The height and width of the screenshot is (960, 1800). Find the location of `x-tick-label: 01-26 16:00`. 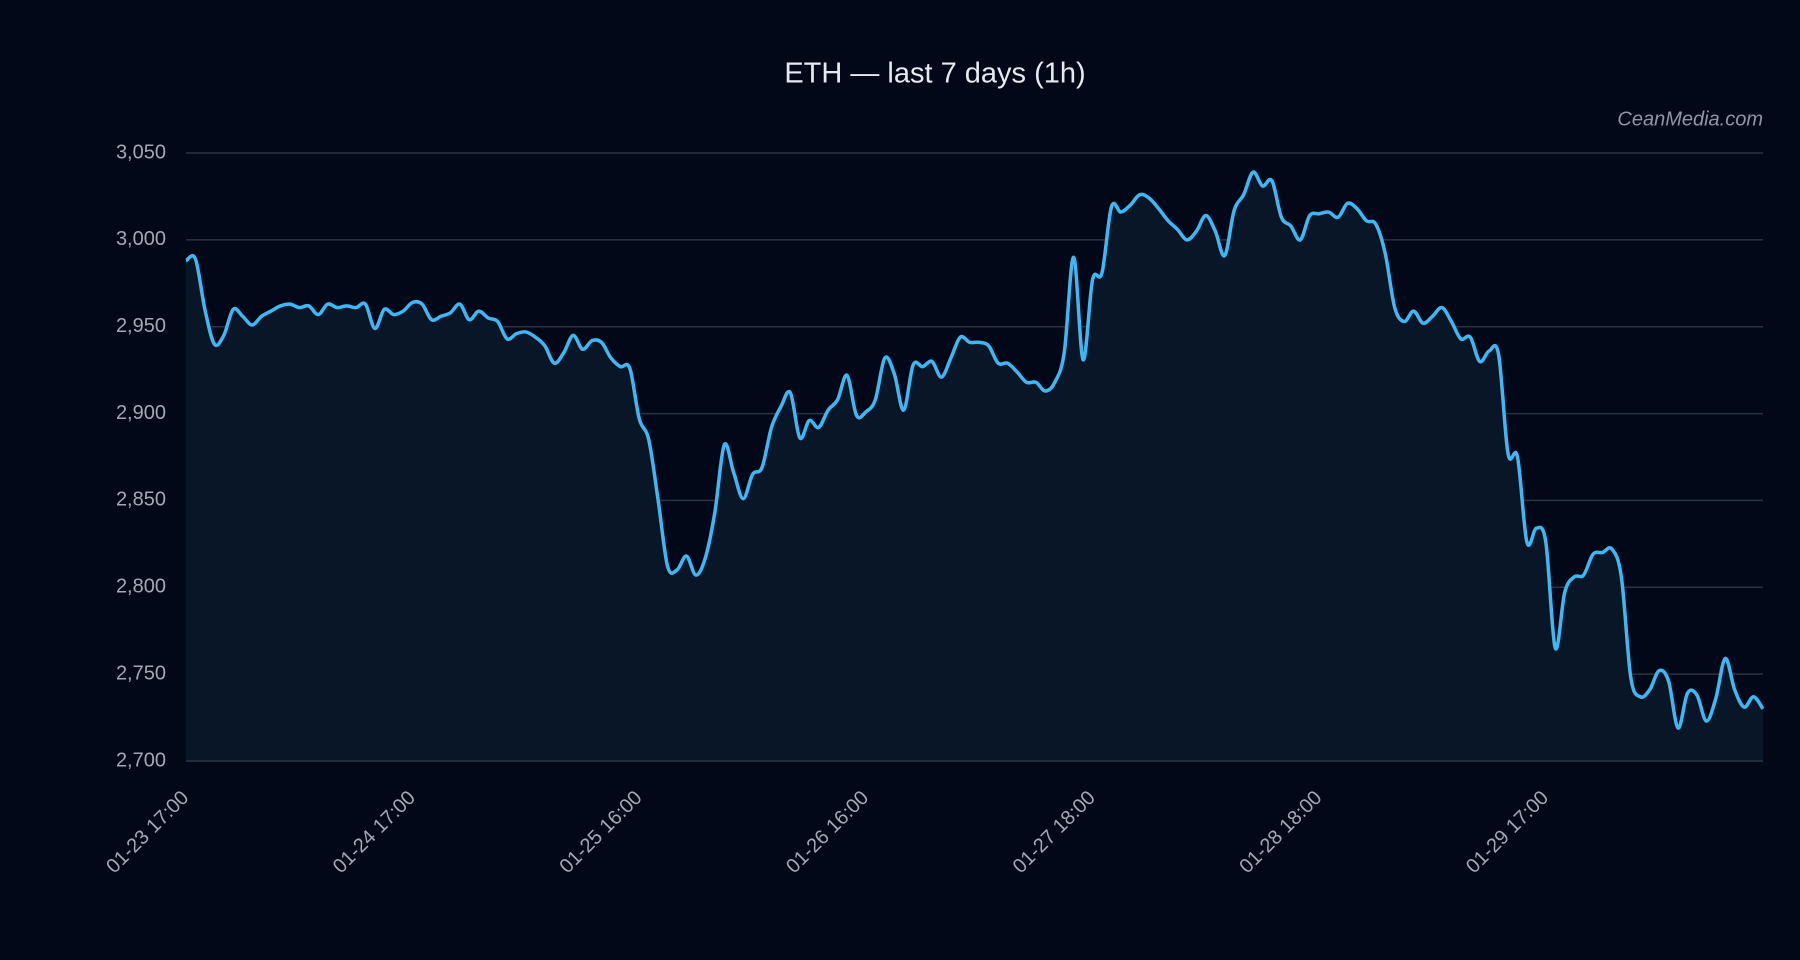

x-tick-label: 01-26 16:00 is located at coordinates (827, 832).